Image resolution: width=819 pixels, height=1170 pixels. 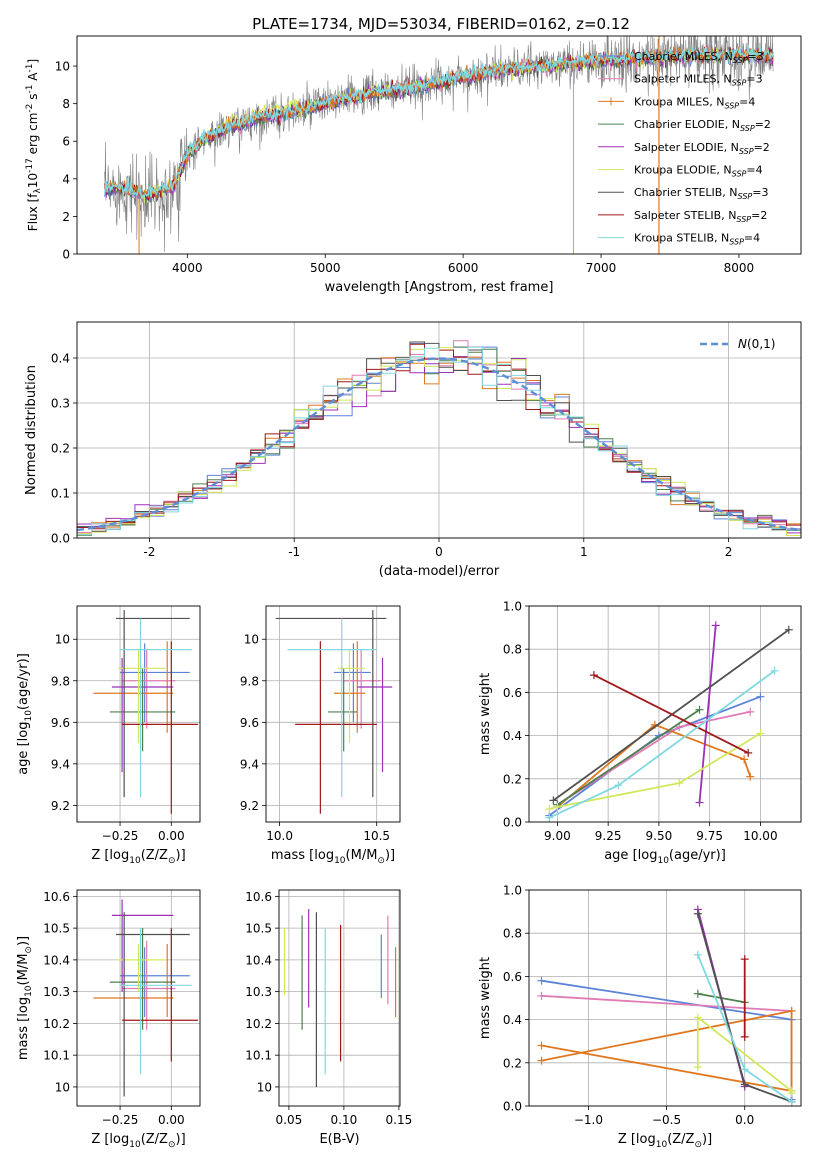 What do you see at coordinates (700, 216) in the screenshot?
I see `legend-entry: Salpeter STELIB, NSSP=2` at bounding box center [700, 216].